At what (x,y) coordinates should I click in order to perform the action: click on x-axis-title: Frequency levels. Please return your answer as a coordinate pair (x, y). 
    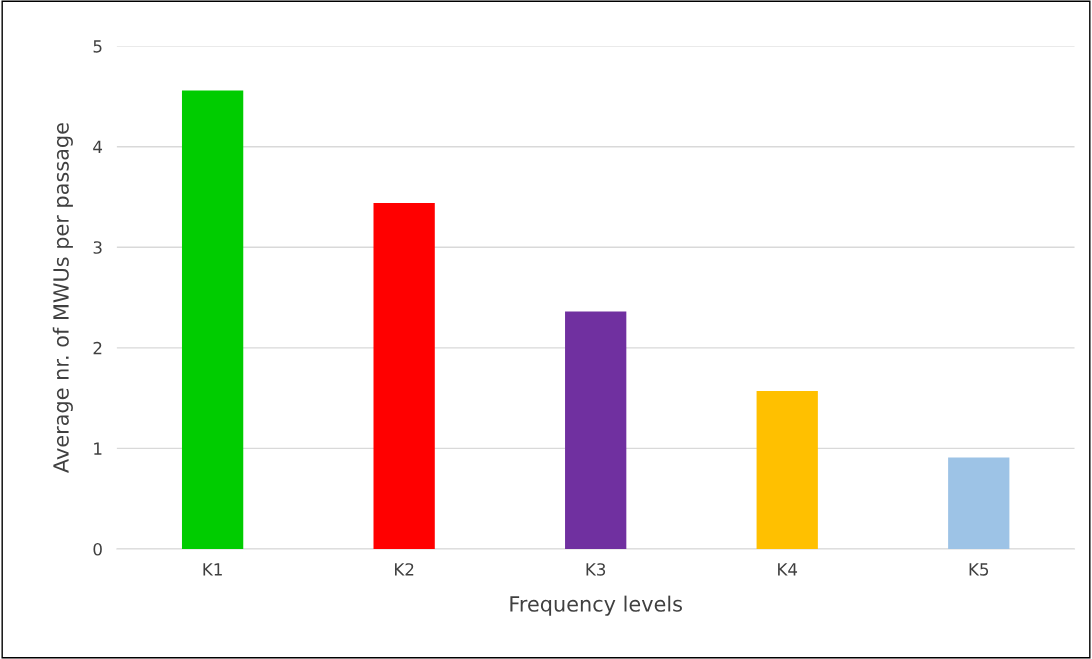
    Looking at the image, I should click on (596, 605).